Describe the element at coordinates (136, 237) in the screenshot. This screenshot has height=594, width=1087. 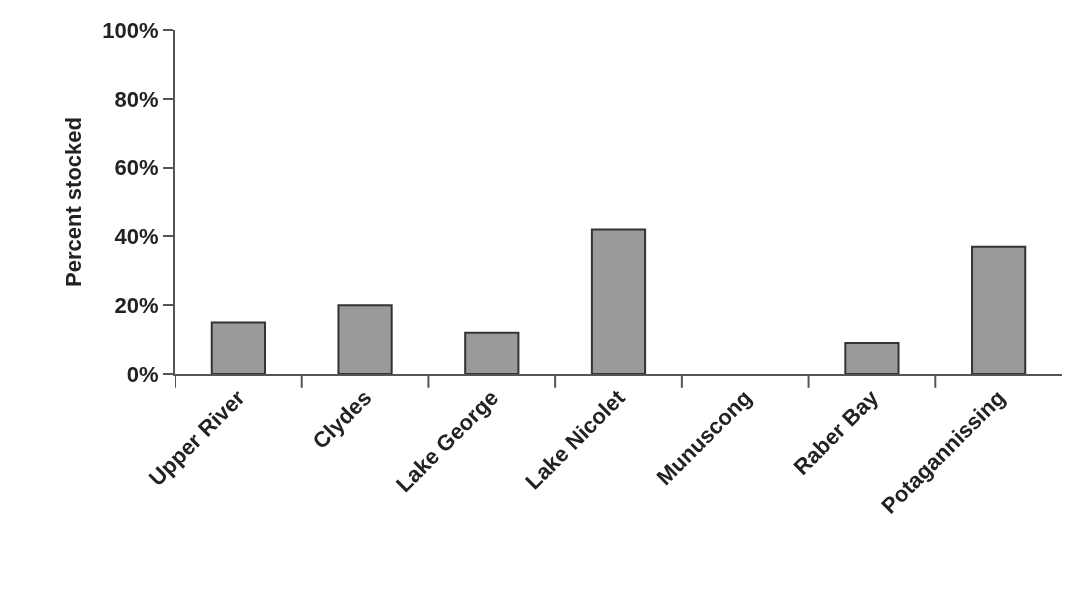
I see `y-tick-label: 40%` at that location.